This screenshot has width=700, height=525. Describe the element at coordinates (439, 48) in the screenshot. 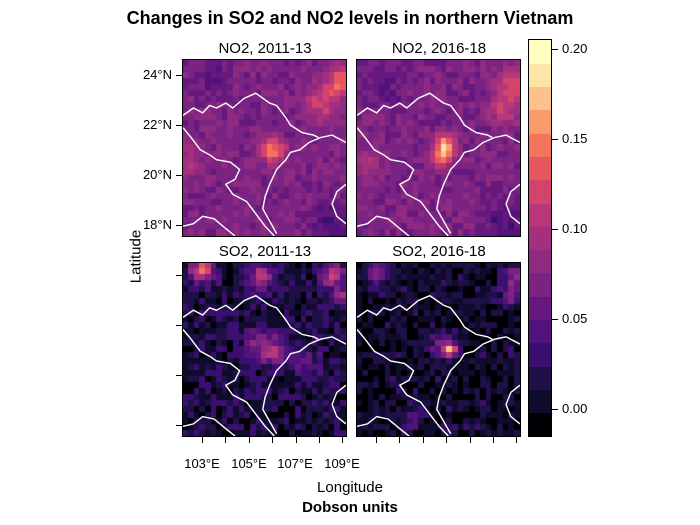

I see `panel-title-no2-2016: NO2, 2016-18` at that location.